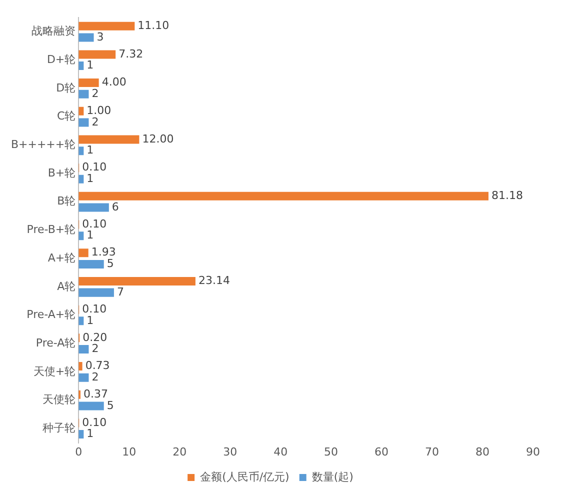  Describe the element at coordinates (66, 87) in the screenshot. I see `y-tick-label: D轮` at that location.